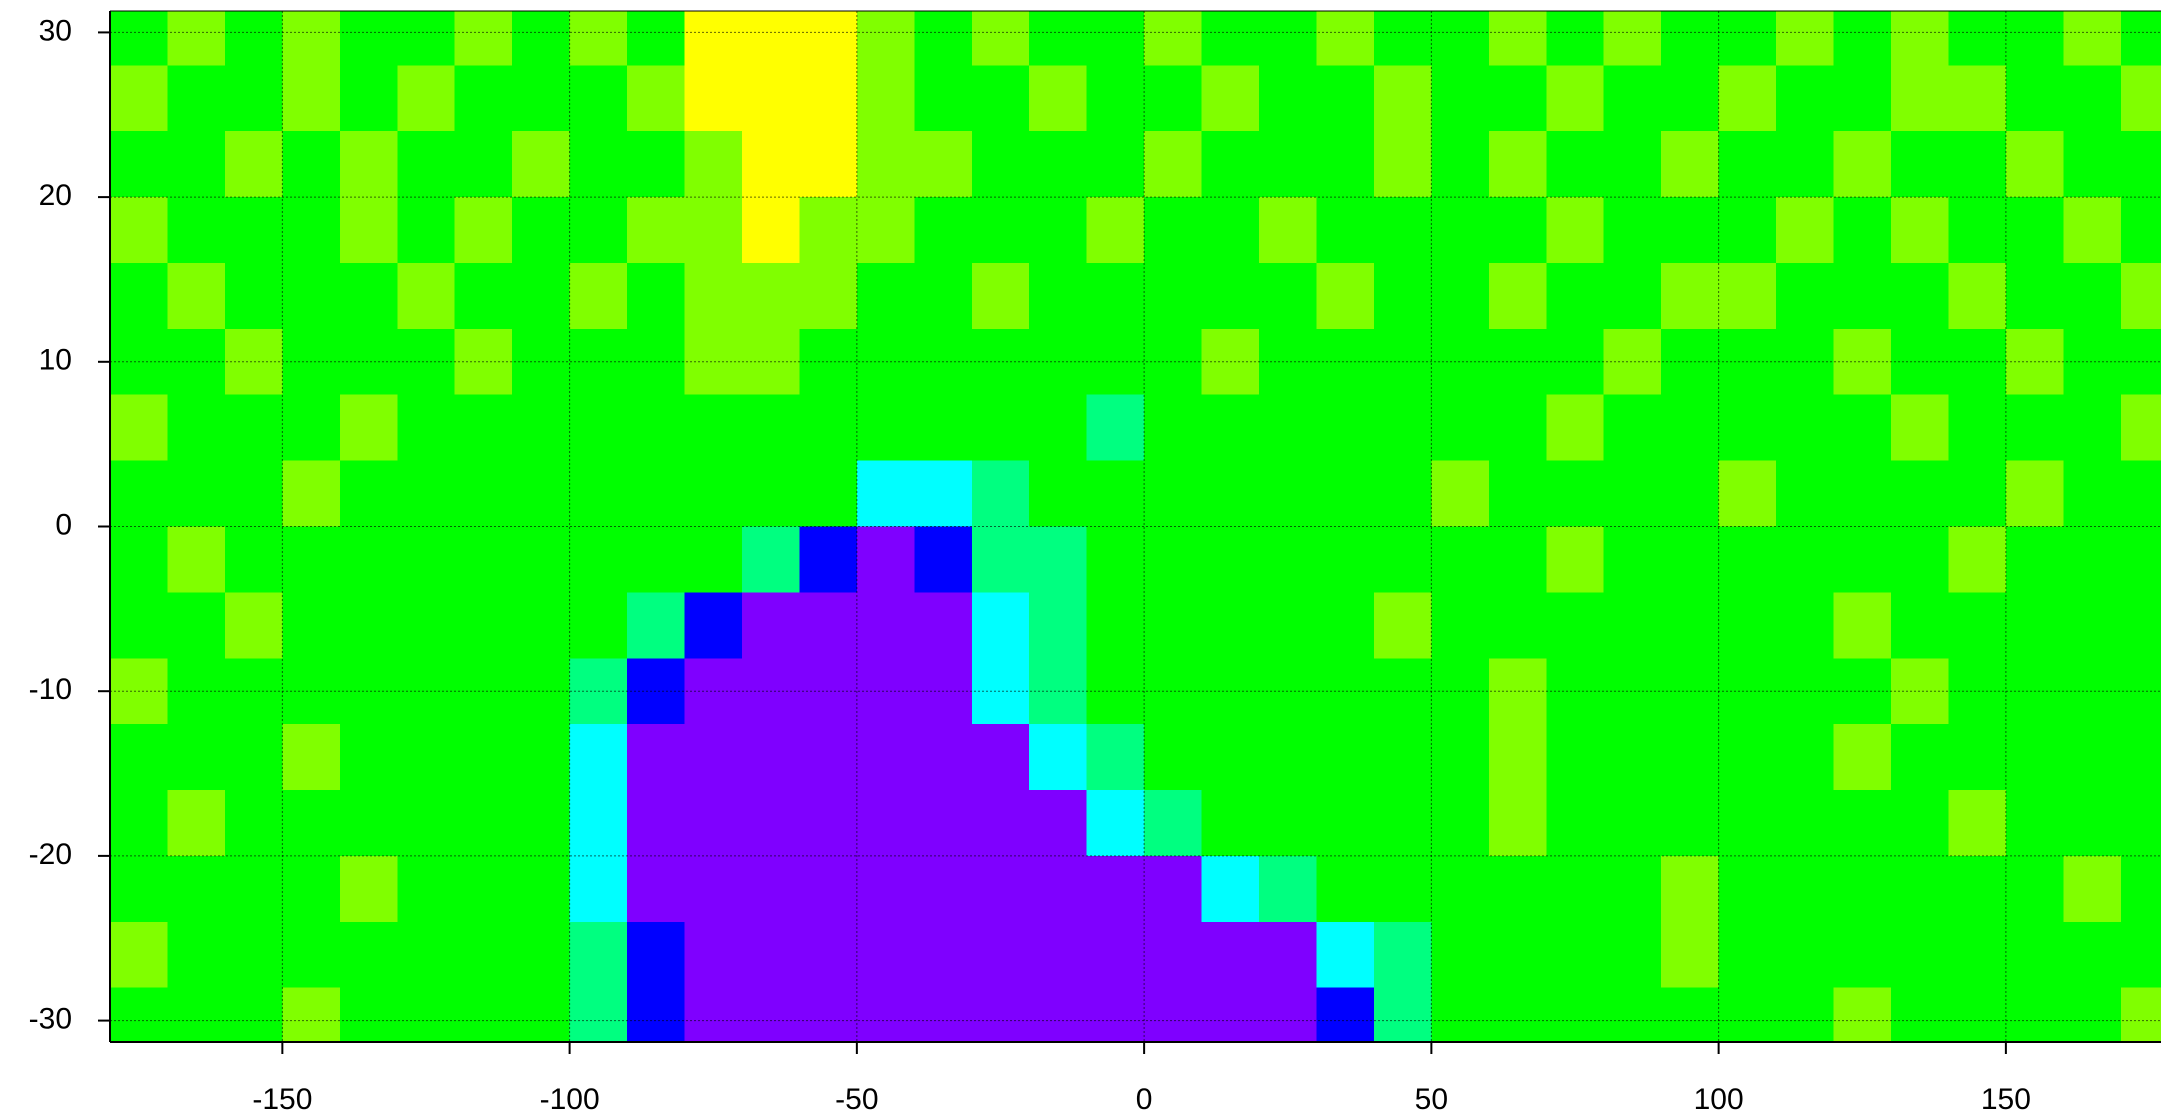  I want to click on x-tick-label: -150, so click(282, 1099).